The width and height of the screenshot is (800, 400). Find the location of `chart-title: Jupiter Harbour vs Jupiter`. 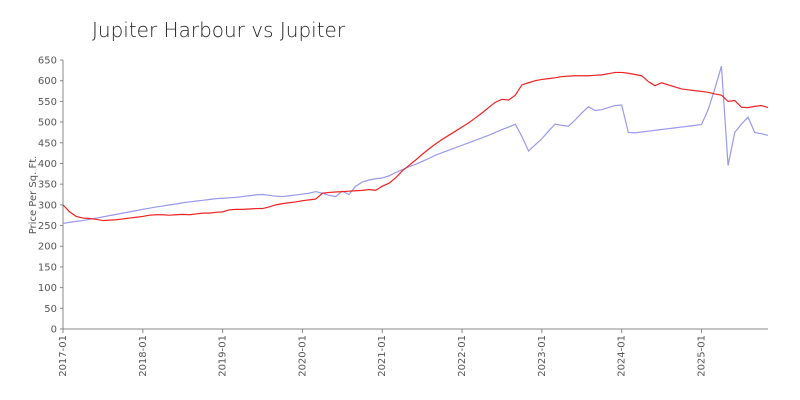

chart-title: Jupiter Harbour vs Jupiter is located at coordinates (219, 30).